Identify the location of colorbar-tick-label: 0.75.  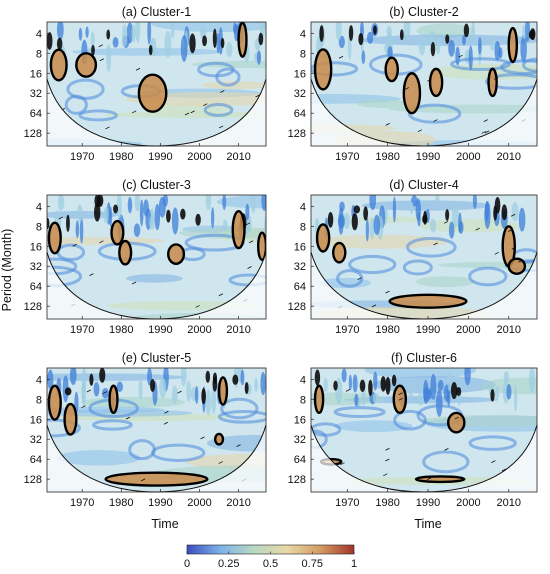
(312, 564).